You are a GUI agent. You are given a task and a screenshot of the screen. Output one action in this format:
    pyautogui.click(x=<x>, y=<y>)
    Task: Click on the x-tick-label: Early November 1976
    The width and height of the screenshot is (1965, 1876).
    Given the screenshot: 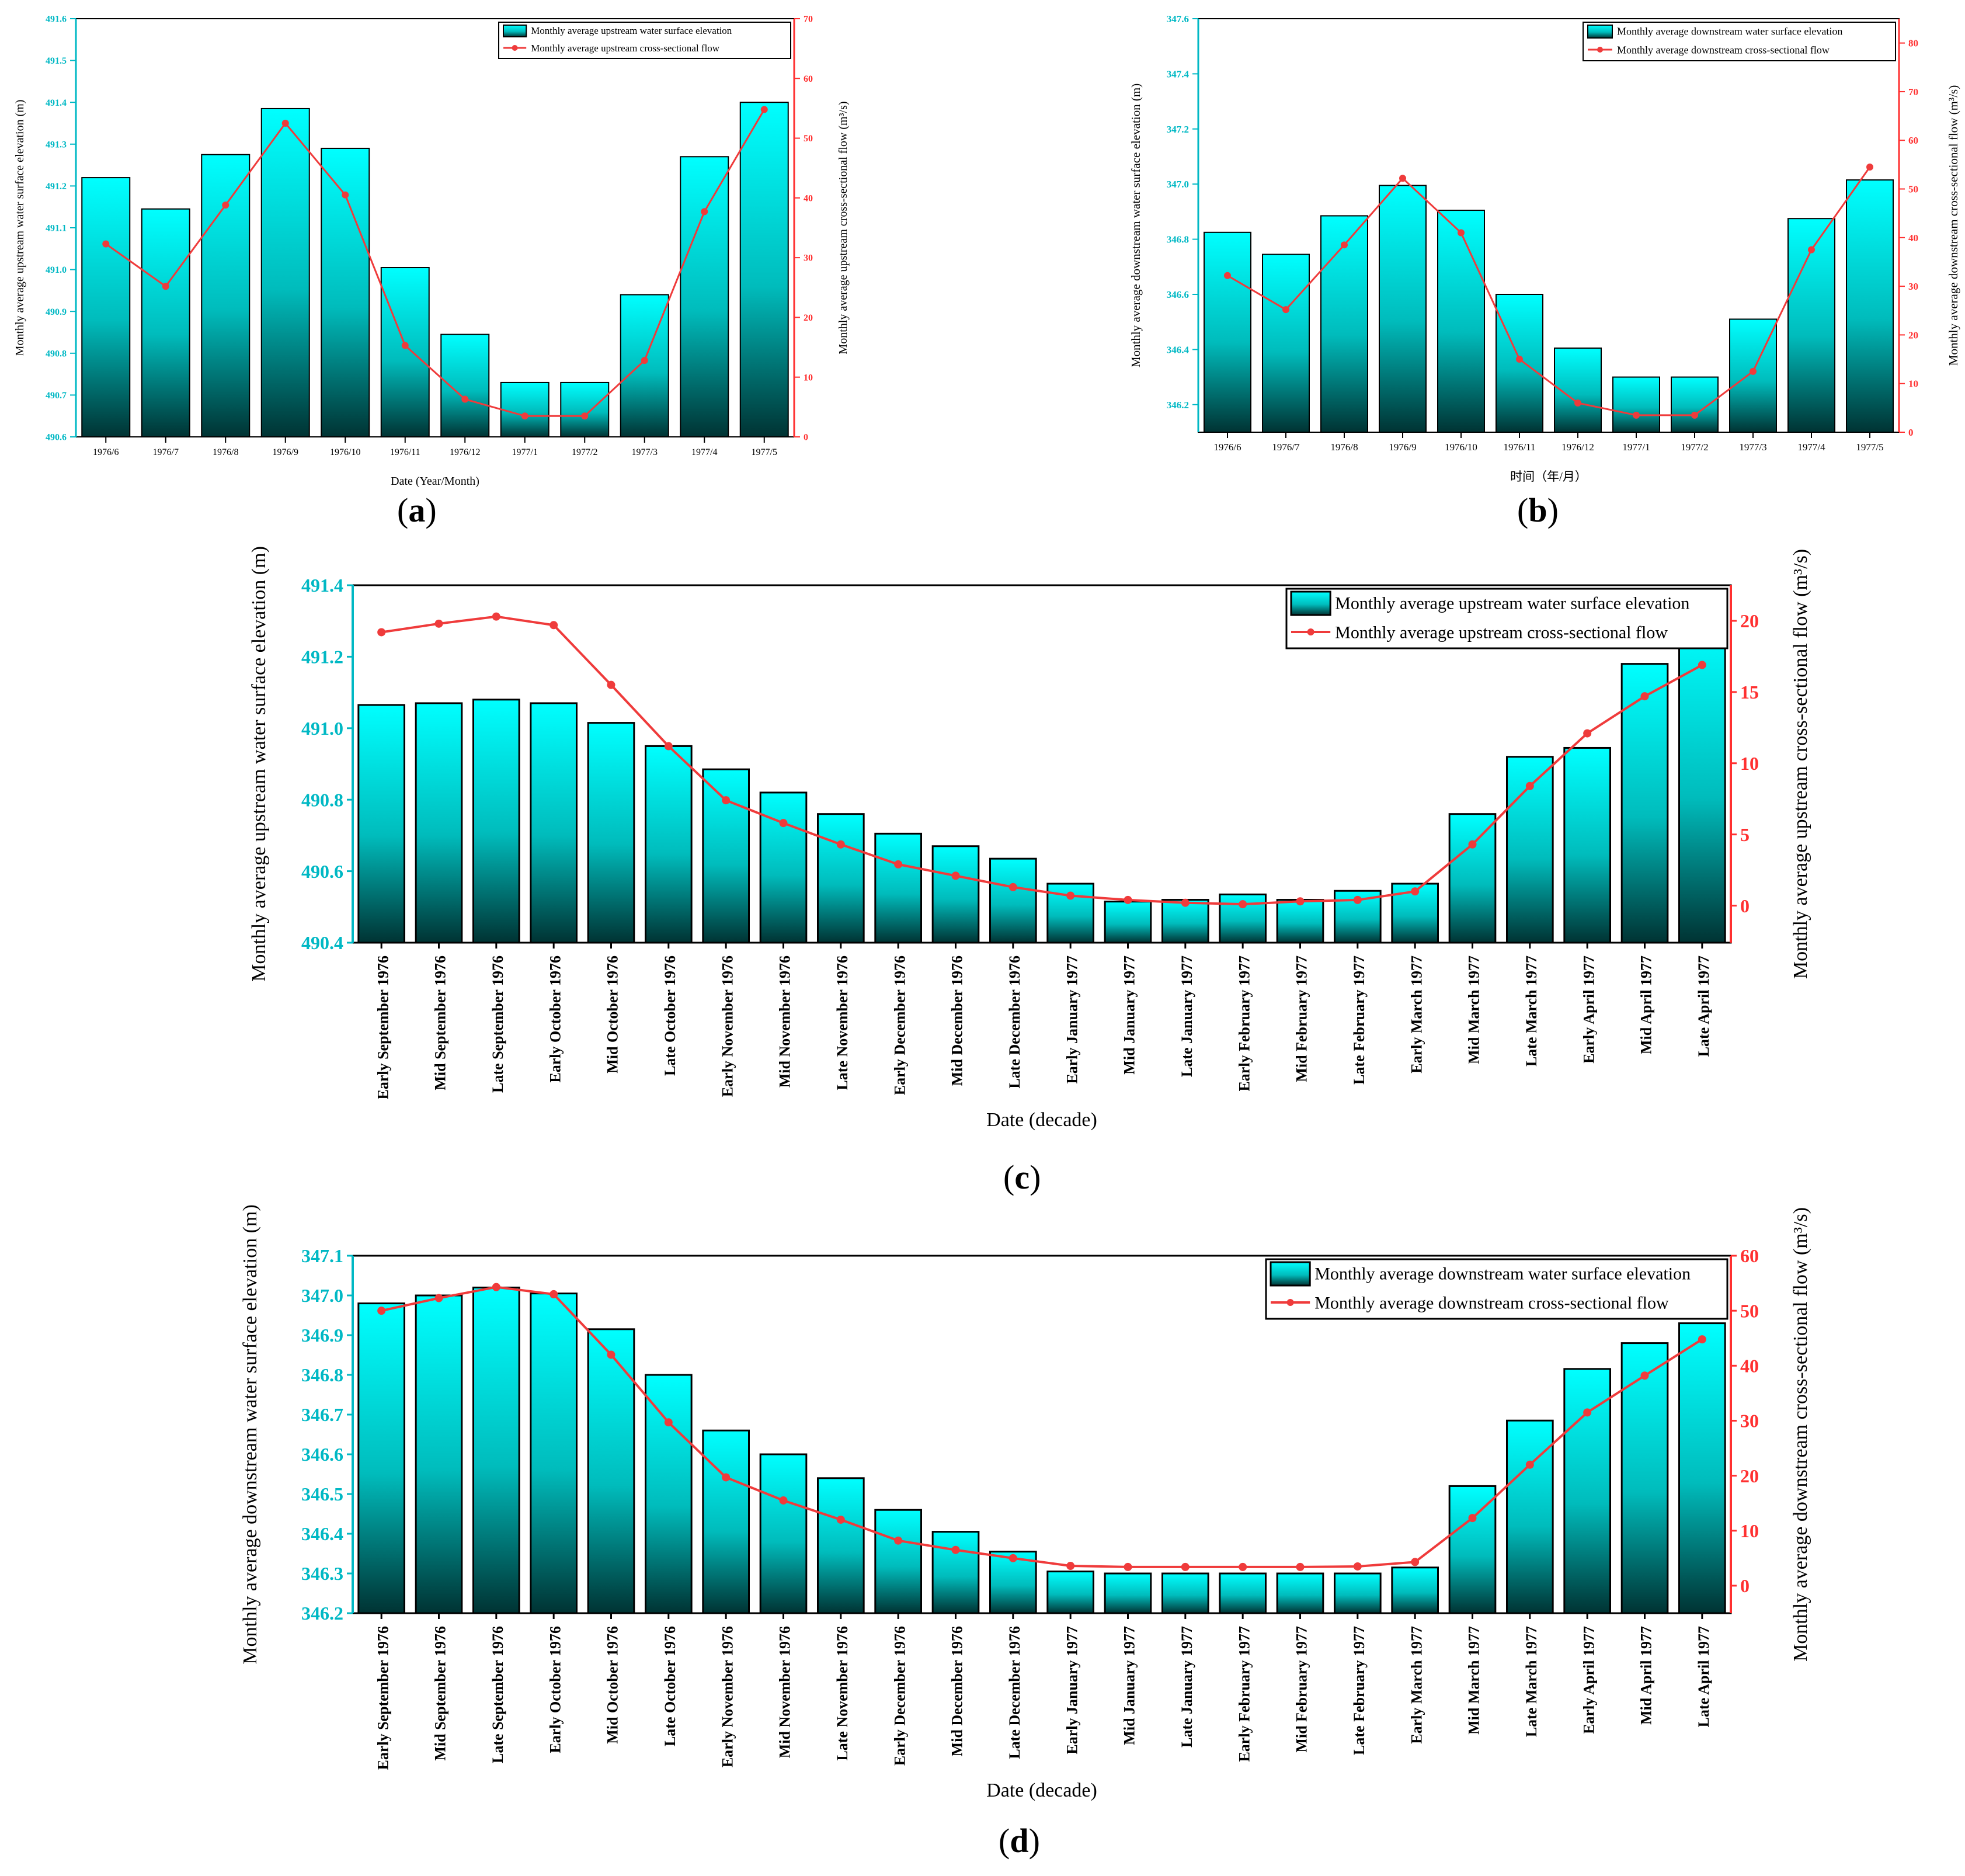 What is the action you would take?
    pyautogui.click(x=727, y=1696)
    